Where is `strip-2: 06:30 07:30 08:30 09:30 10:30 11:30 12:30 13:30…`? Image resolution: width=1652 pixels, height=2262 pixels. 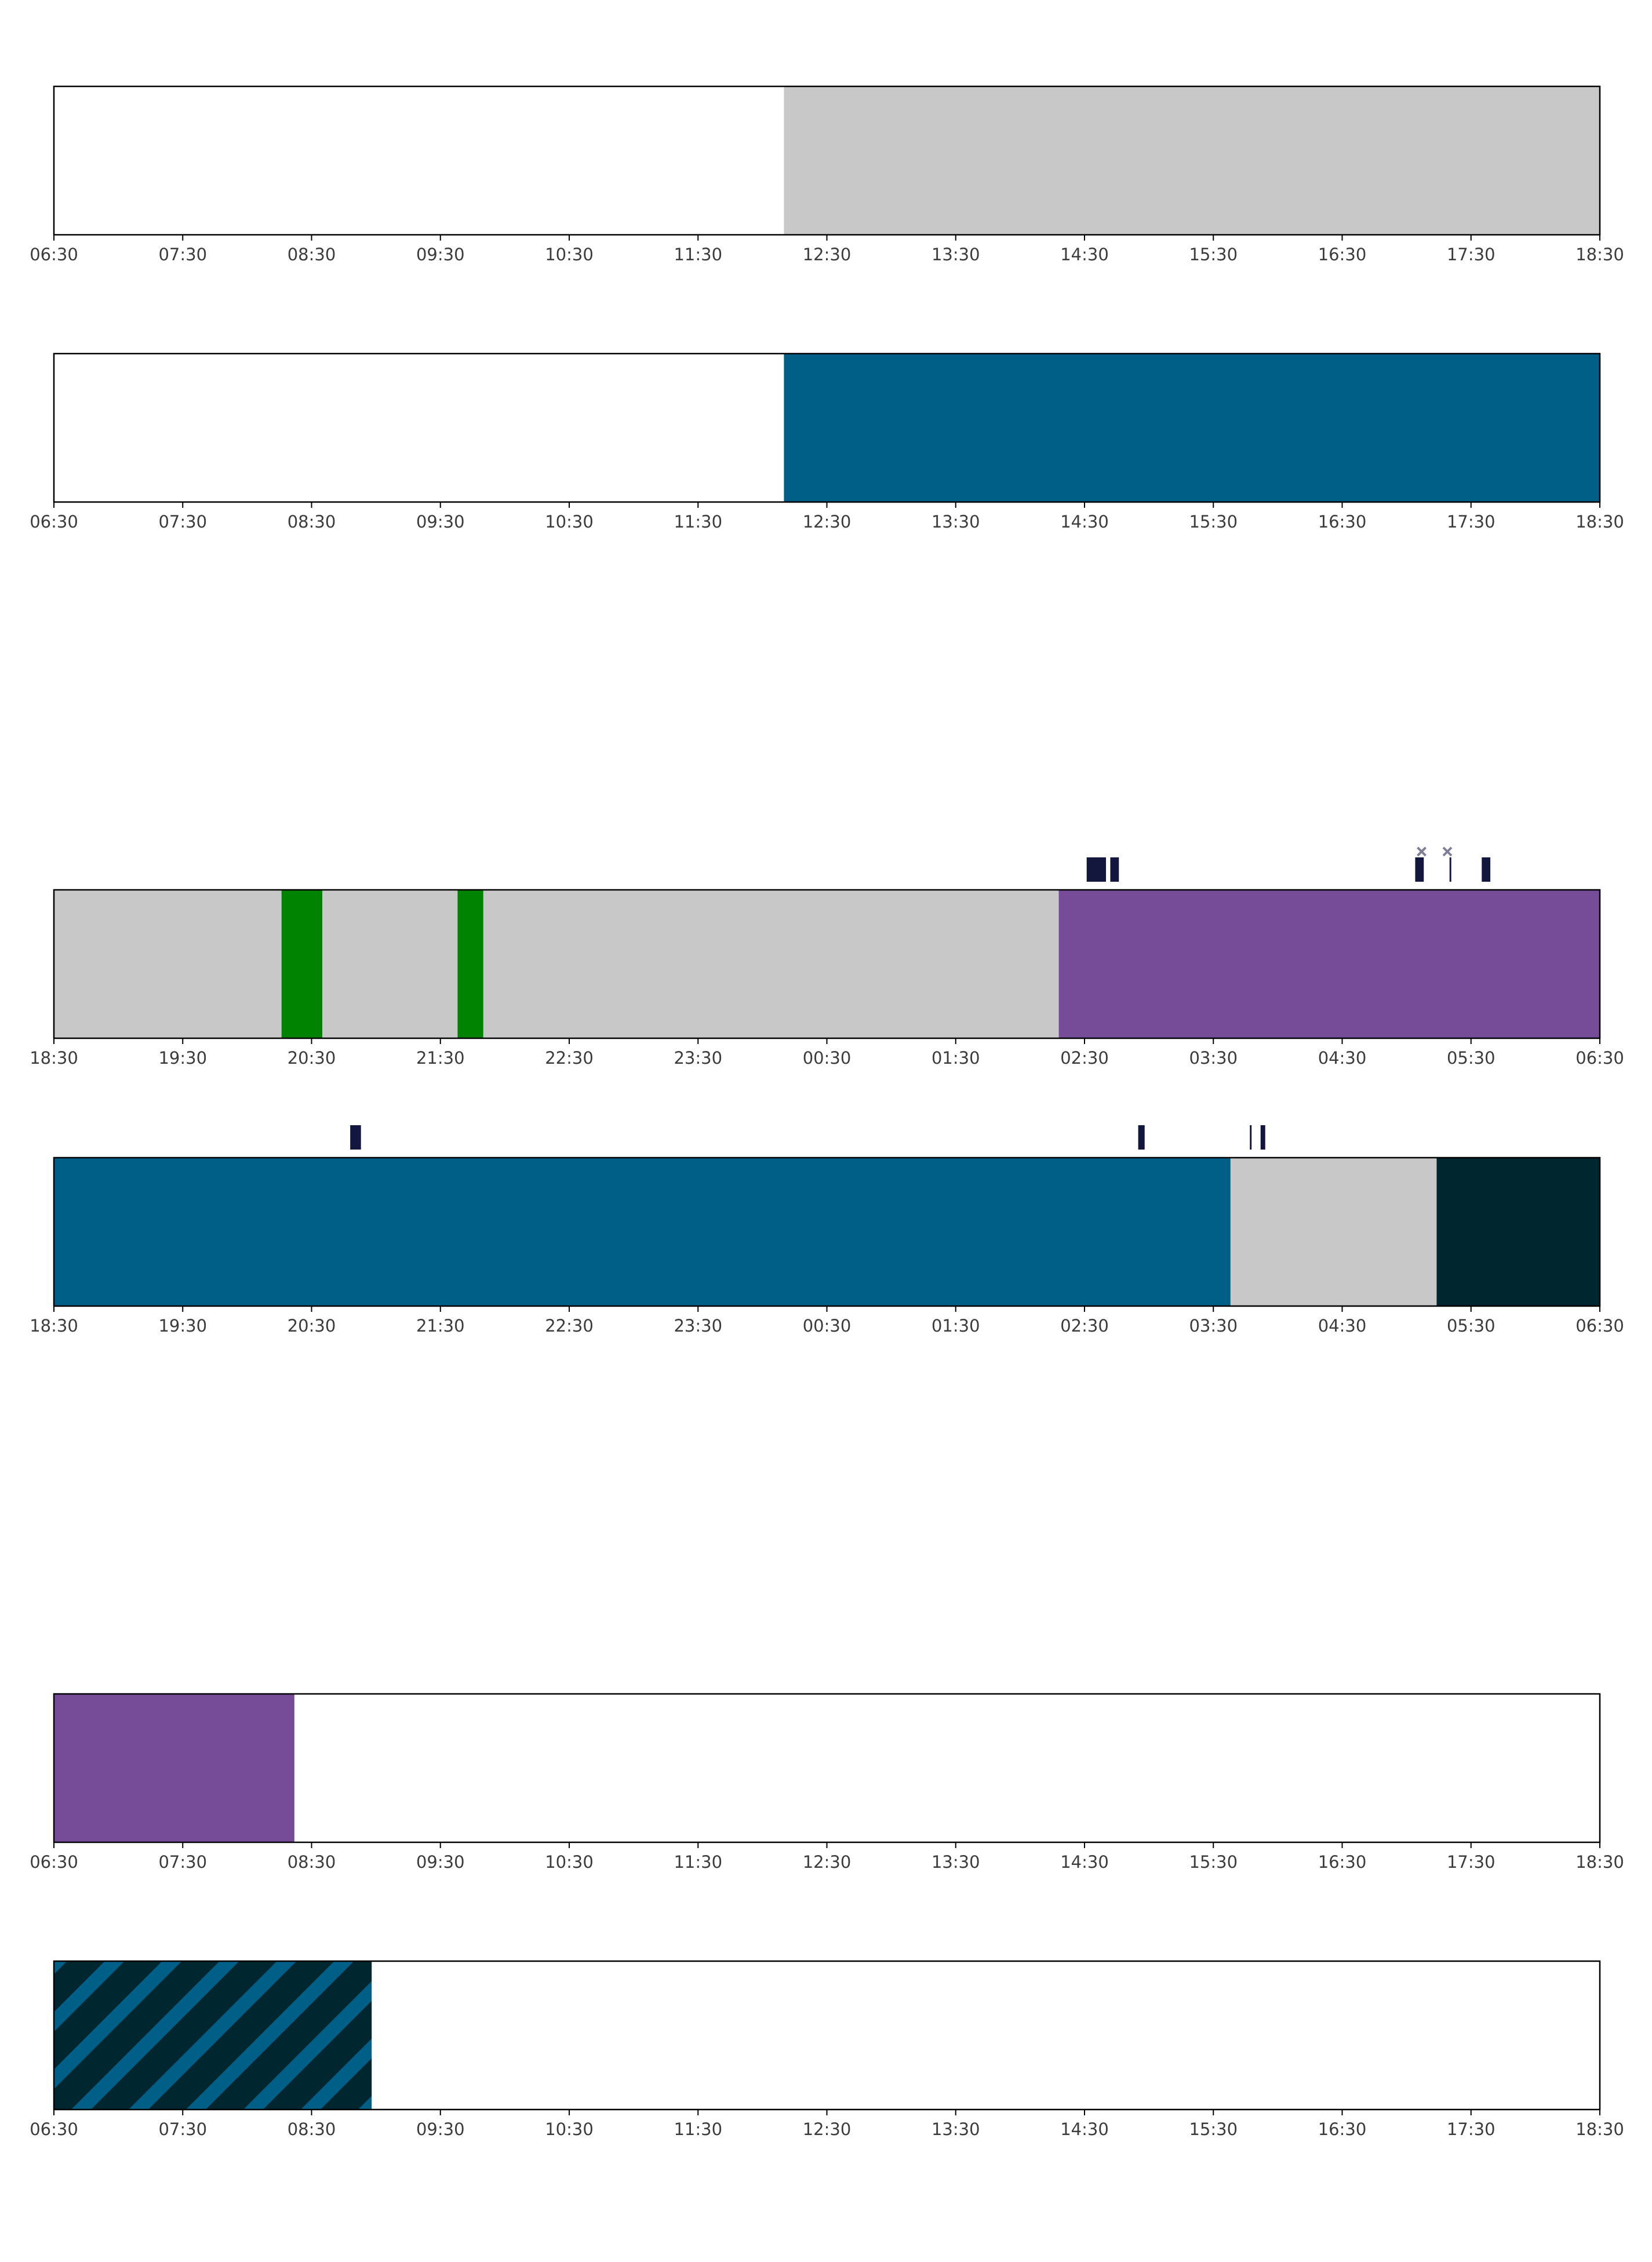
strip-2: 06:30 07:30 08:30 09:30 10:30 11:30 12:30 13:30… is located at coordinates (827, 442).